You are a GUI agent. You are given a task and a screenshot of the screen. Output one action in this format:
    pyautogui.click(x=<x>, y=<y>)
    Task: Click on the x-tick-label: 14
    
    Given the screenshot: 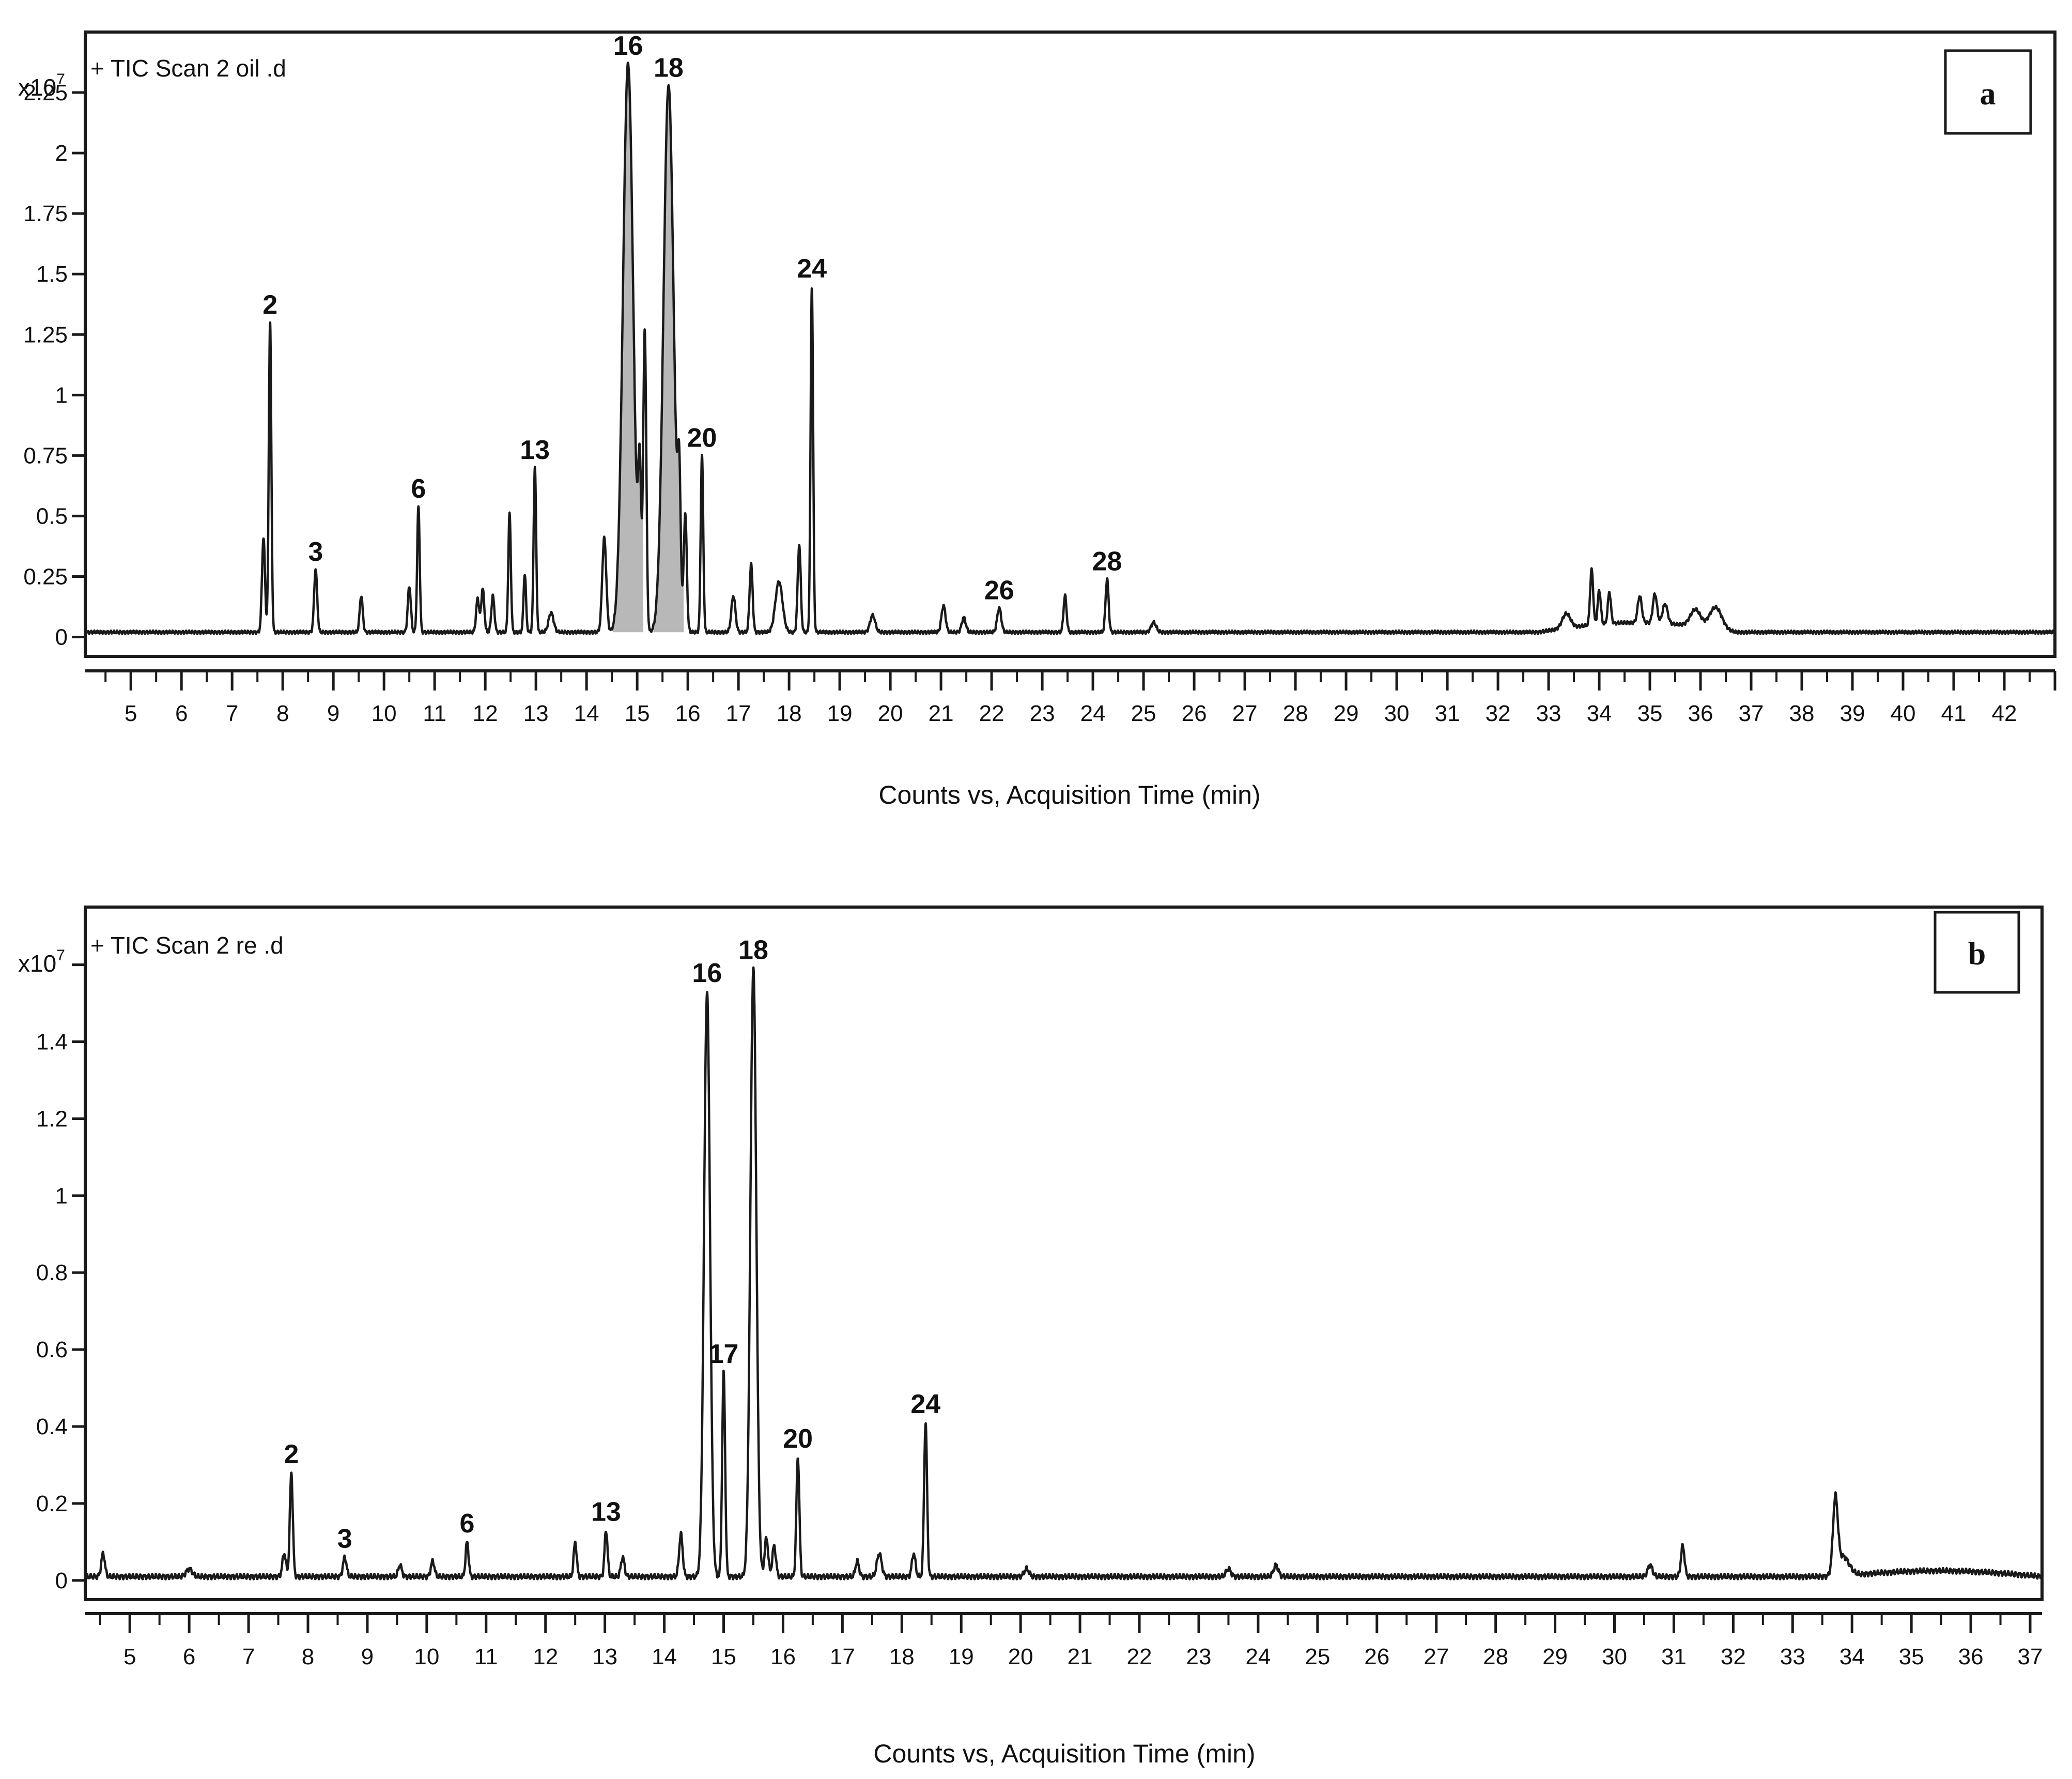 What is the action you would take?
    pyautogui.click(x=664, y=1657)
    